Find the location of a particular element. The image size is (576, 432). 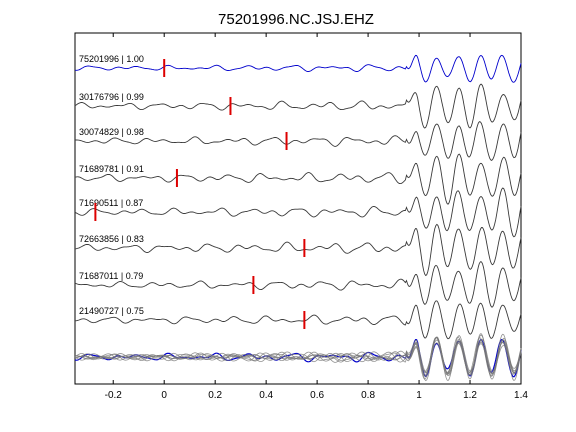

trace-label: 30074829 | 0.98 is located at coordinates (111, 132).